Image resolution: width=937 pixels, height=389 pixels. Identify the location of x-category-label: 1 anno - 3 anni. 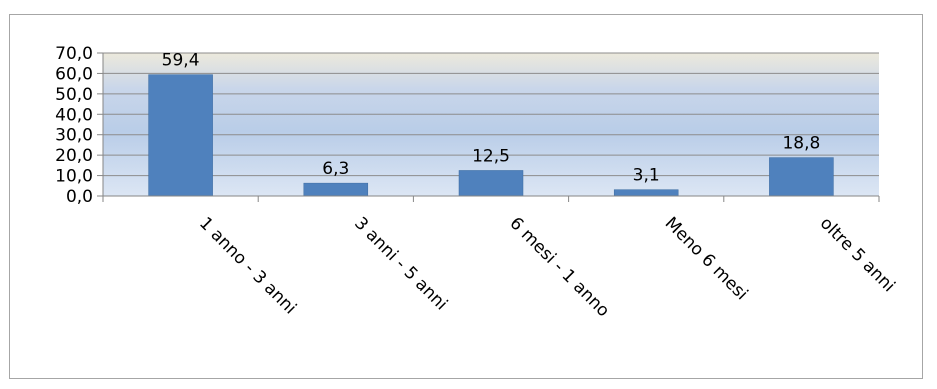
(247, 265).